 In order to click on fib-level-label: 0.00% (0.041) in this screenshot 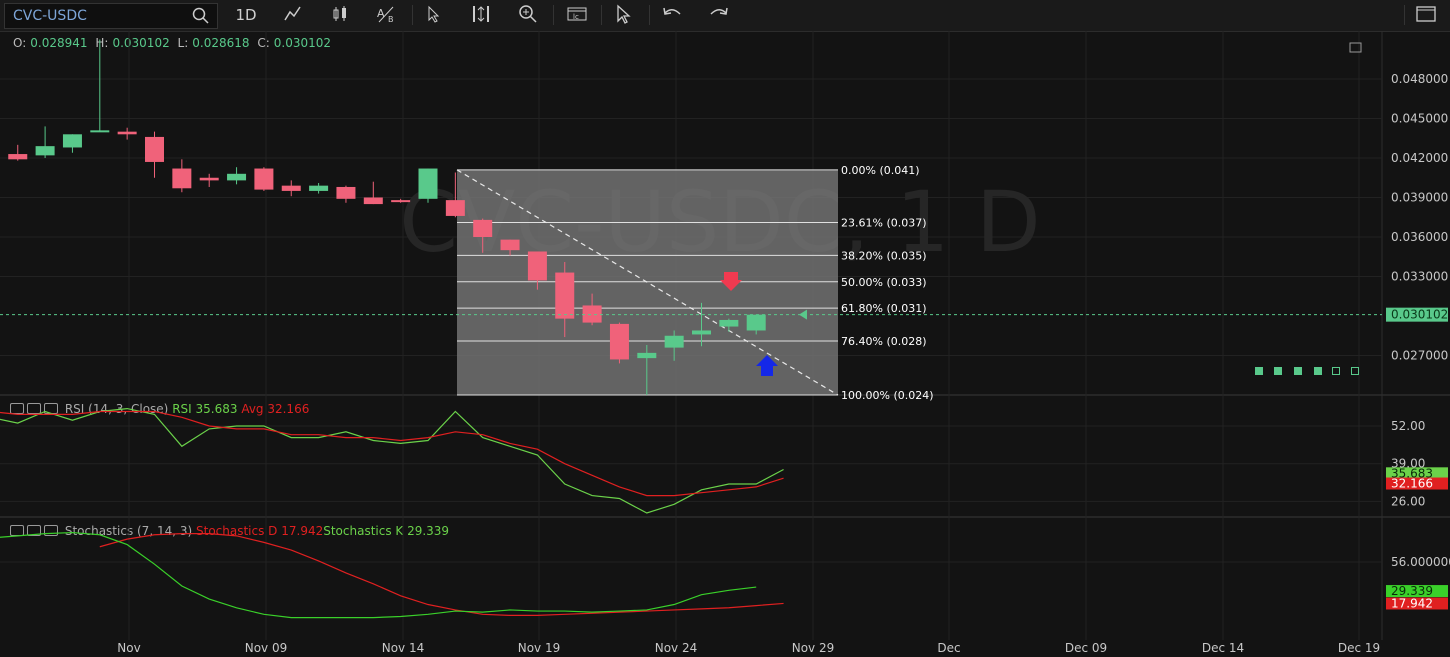, I will do `click(880, 170)`.